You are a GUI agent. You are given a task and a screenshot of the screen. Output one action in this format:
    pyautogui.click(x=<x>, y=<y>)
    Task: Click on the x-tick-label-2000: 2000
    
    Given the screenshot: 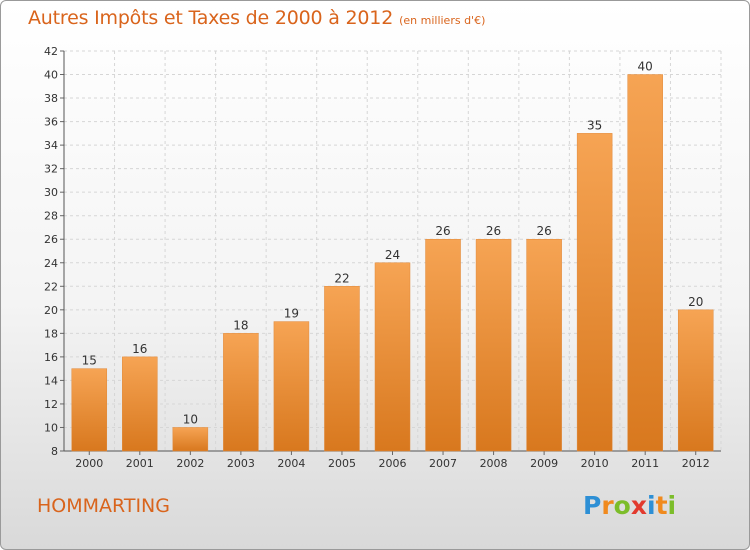 What is the action you would take?
    pyautogui.click(x=89, y=463)
    